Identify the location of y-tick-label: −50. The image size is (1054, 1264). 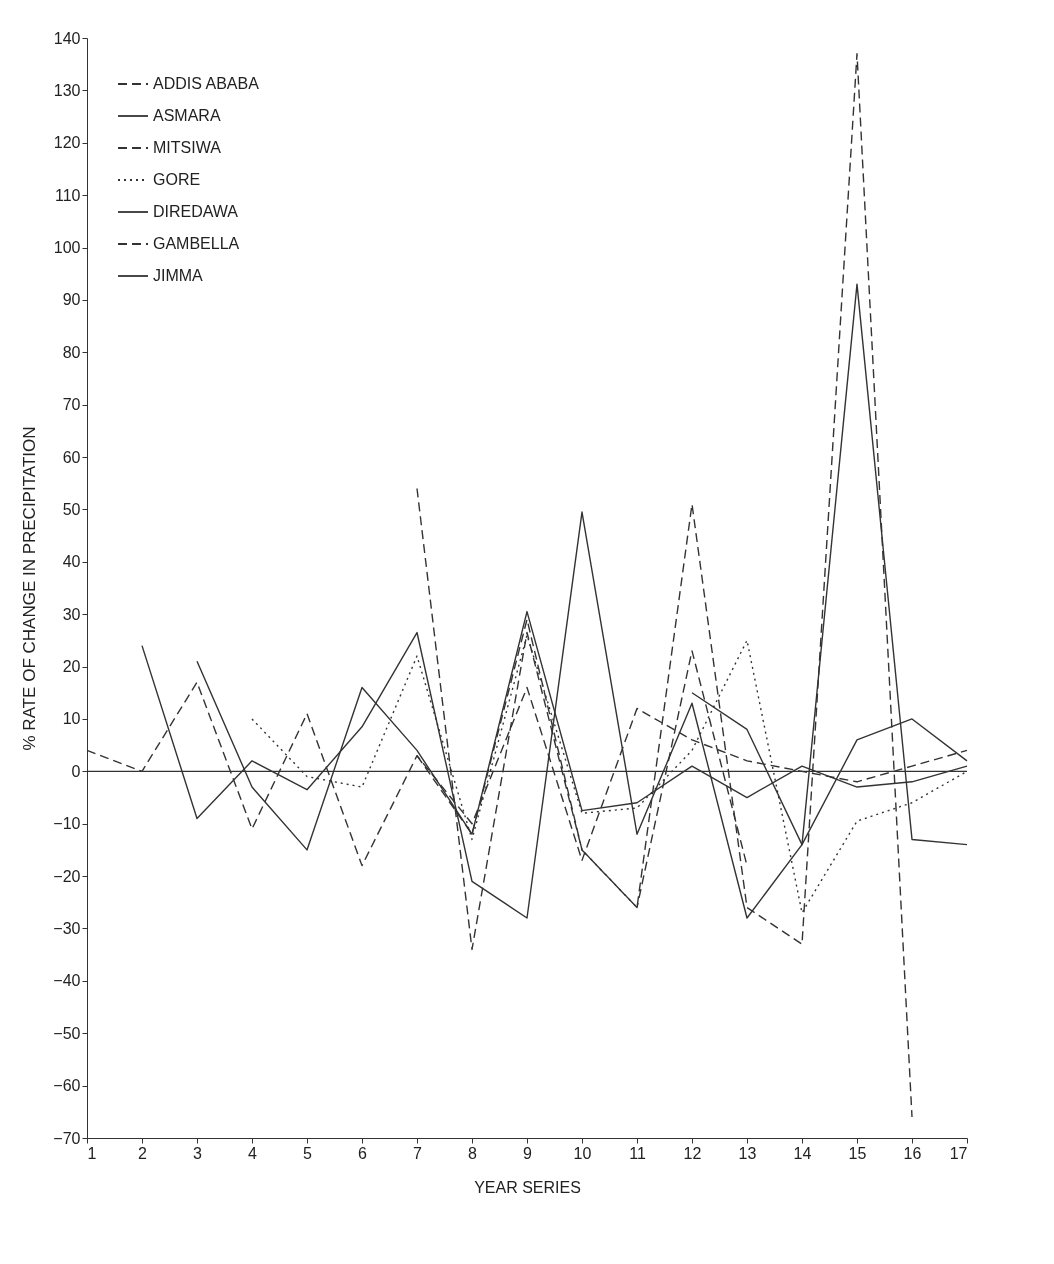
(67, 1033).